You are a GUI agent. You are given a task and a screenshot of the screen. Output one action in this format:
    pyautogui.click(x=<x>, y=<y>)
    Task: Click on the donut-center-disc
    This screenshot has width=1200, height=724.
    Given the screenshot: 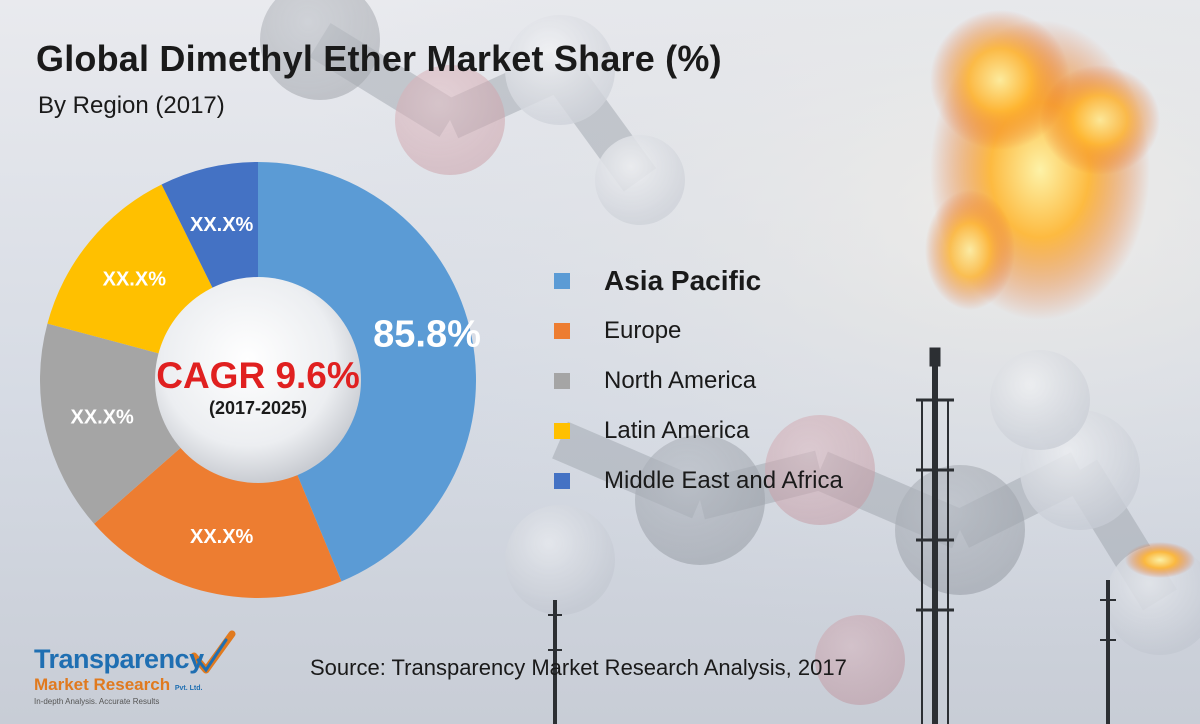 What is the action you would take?
    pyautogui.click(x=258, y=380)
    